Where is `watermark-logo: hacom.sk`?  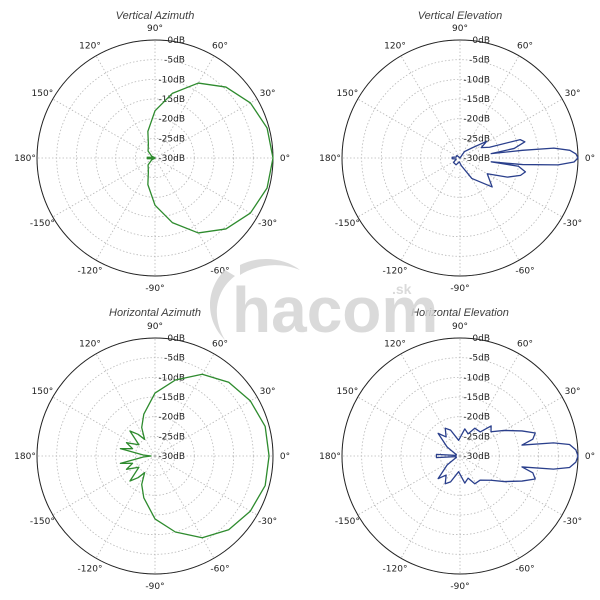
watermark-logo: hacom.sk is located at coordinates (324, 302).